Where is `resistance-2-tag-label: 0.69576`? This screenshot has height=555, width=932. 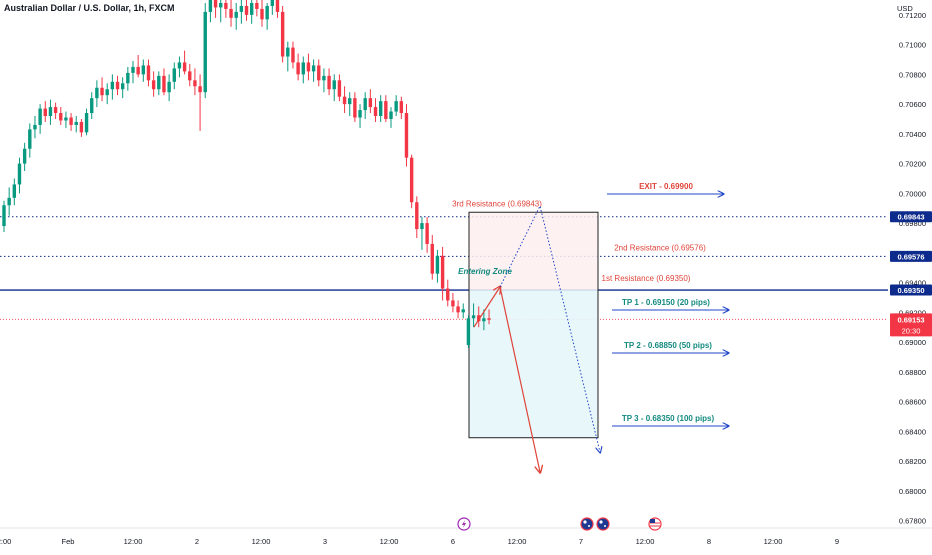
resistance-2-tag-label: 0.69576 is located at coordinates (910, 256).